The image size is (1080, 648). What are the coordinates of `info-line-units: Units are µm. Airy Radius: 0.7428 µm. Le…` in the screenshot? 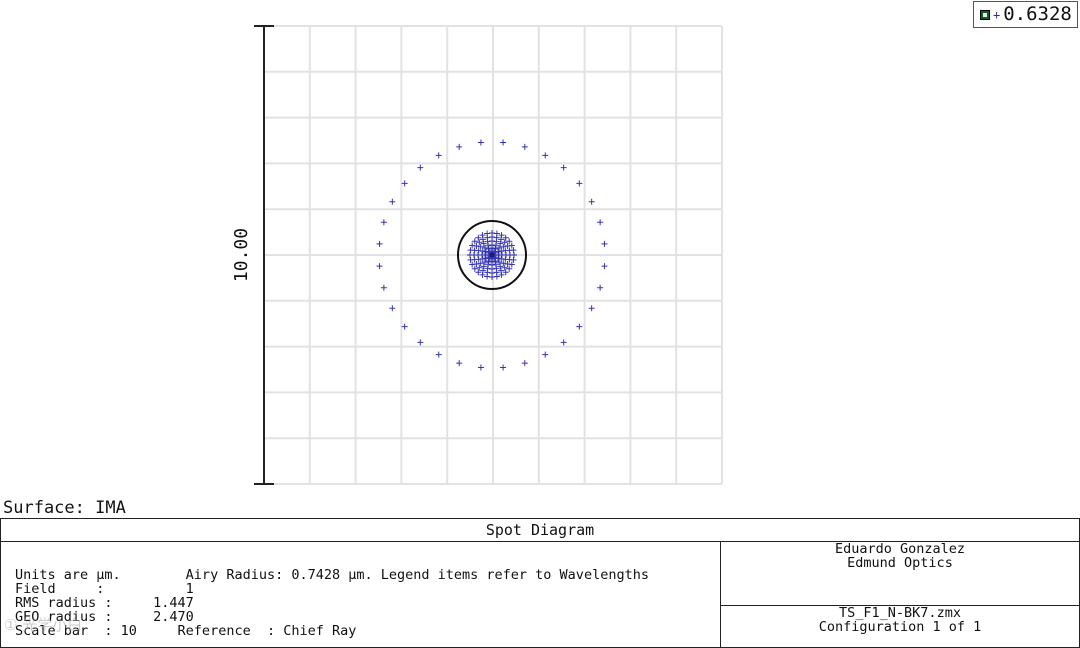 It's located at (332, 575).